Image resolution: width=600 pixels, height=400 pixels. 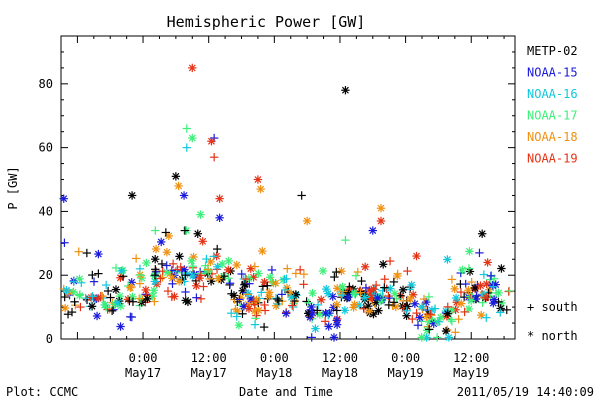 I want to click on x-tick-time: 12:00, so click(x=471, y=358).